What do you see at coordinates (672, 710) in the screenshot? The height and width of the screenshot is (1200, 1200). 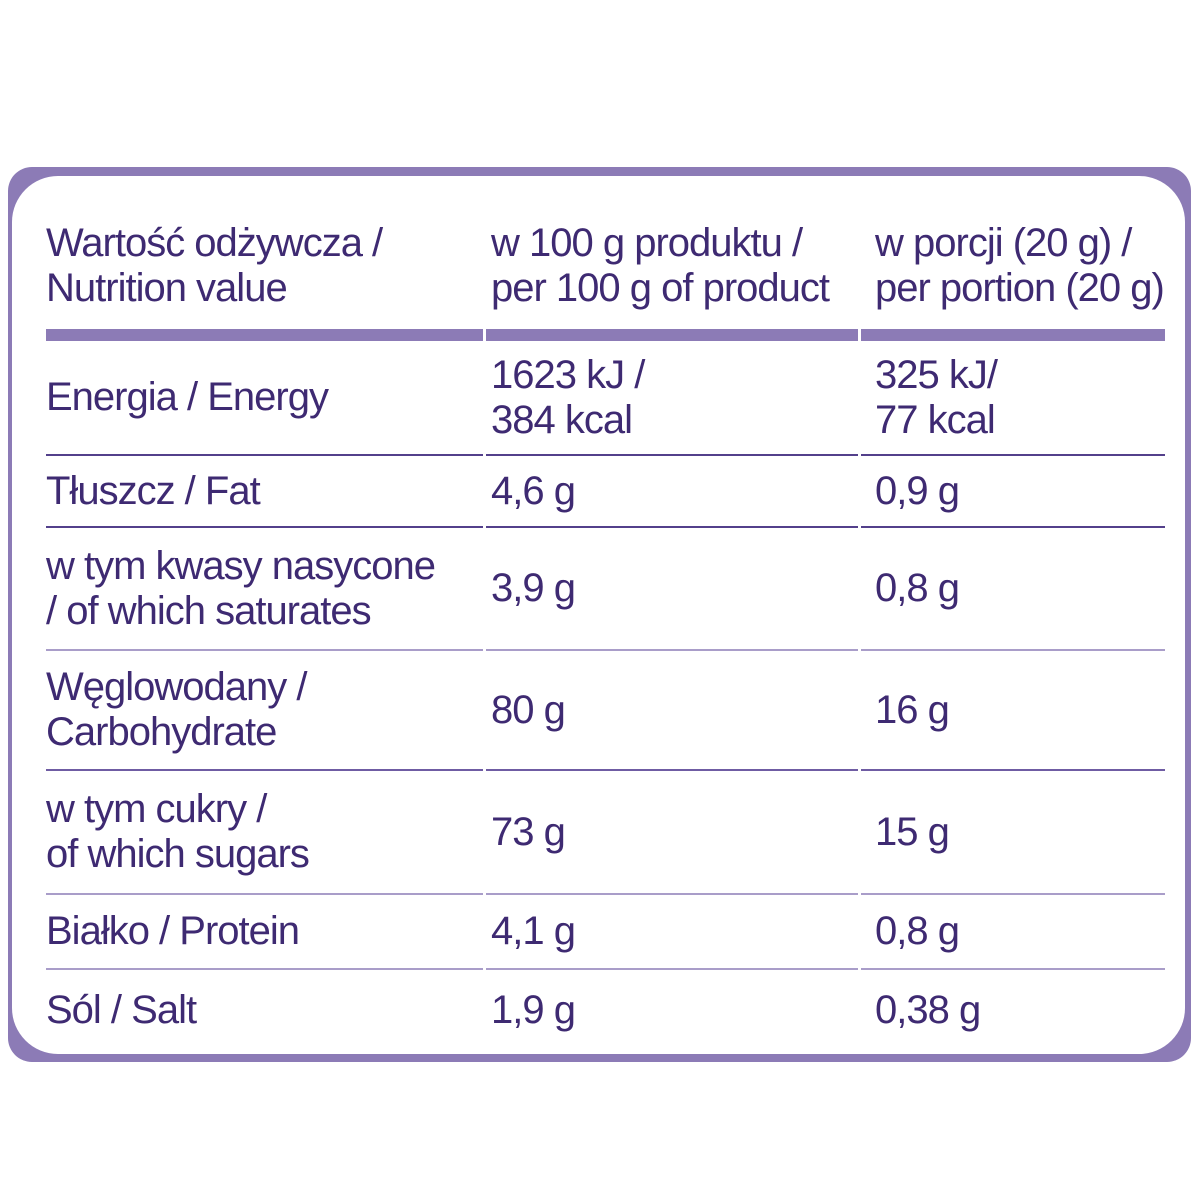 I see `per100-value: 80 g` at bounding box center [672, 710].